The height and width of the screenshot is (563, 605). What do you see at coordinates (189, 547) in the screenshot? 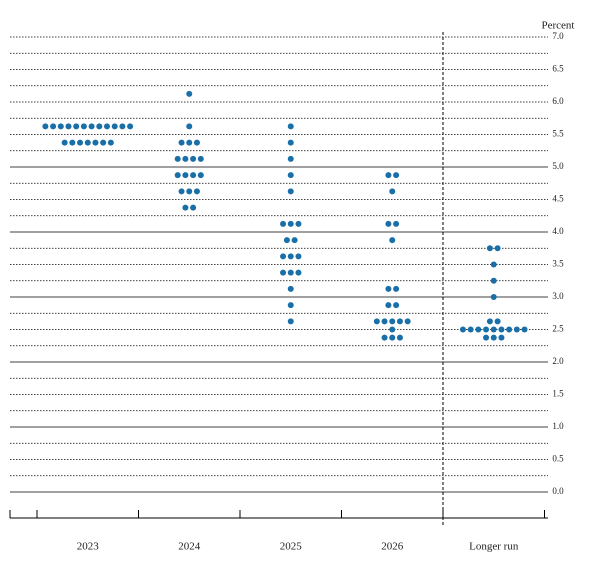
I see `x-tick-label: 2024` at bounding box center [189, 547].